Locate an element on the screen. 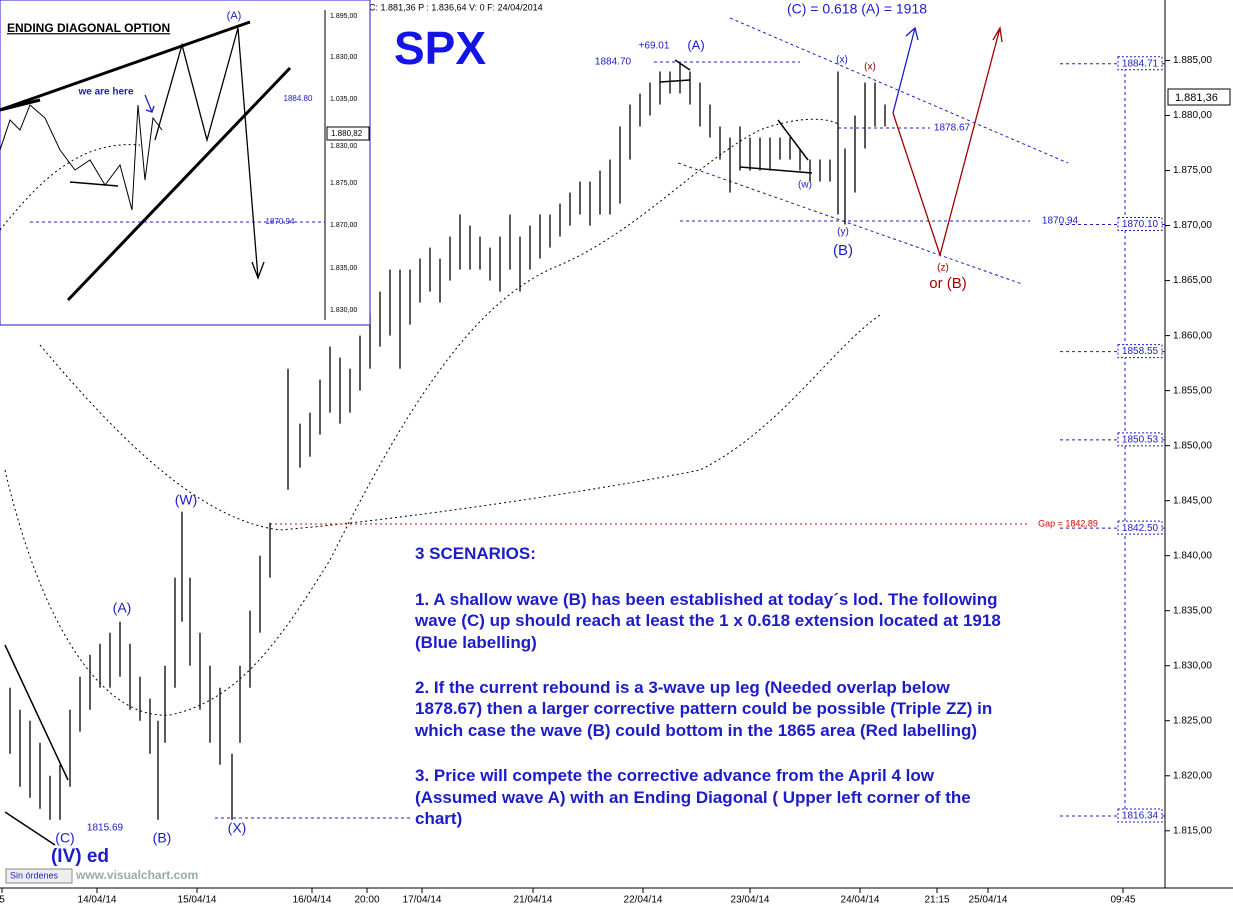 The height and width of the screenshot is (908, 1233). inset-tick-label: 1.870,00 is located at coordinates (343, 225).